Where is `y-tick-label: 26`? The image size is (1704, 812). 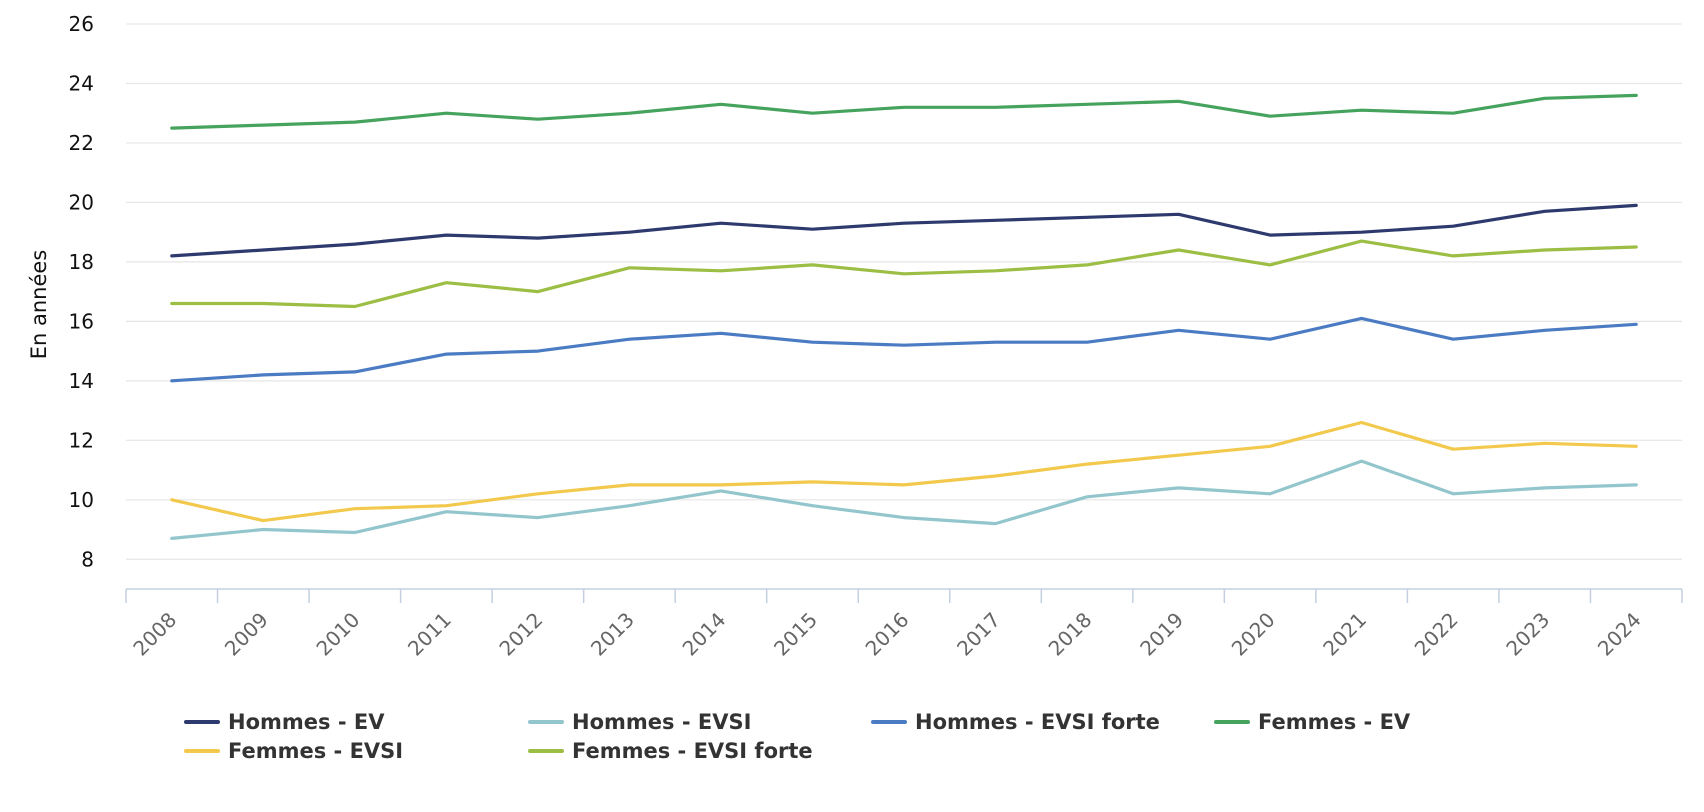 y-tick-label: 26 is located at coordinates (81, 24).